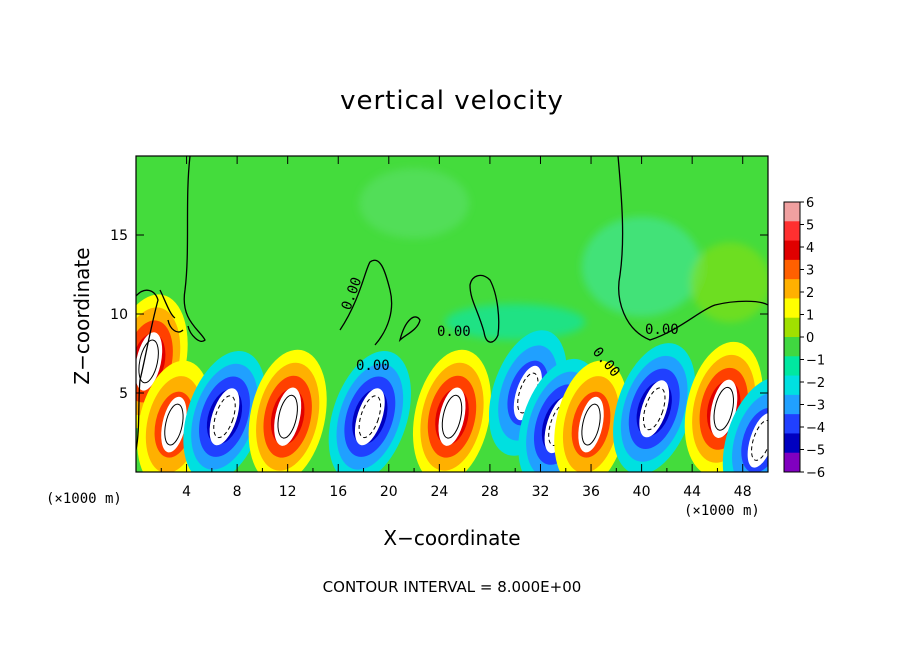 The image size is (904, 654). Describe the element at coordinates (452, 587) in the screenshot. I see `contour-interval-note: CONTOUR INTERVAL = 8.000E+00` at that location.